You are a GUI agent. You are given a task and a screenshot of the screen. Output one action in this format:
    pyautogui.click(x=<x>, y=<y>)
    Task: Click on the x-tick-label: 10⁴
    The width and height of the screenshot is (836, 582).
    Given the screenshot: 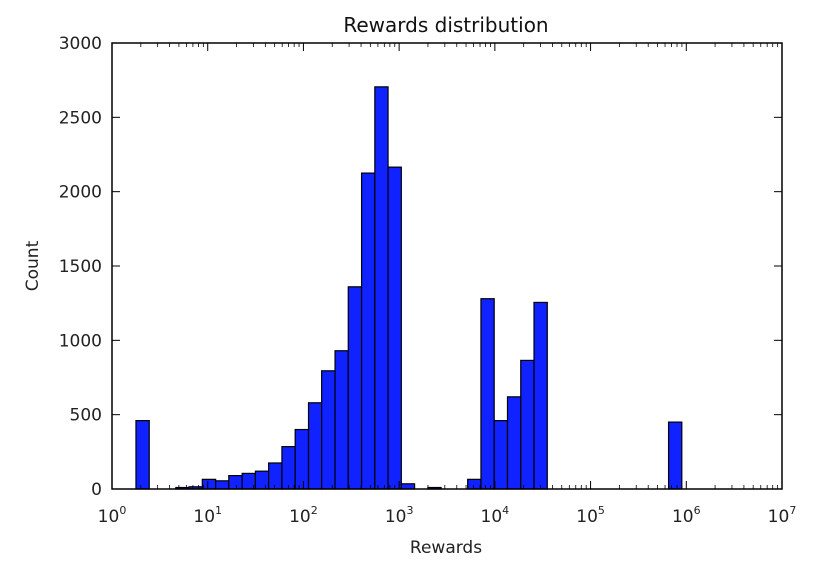 What is the action you would take?
    pyautogui.click(x=495, y=515)
    